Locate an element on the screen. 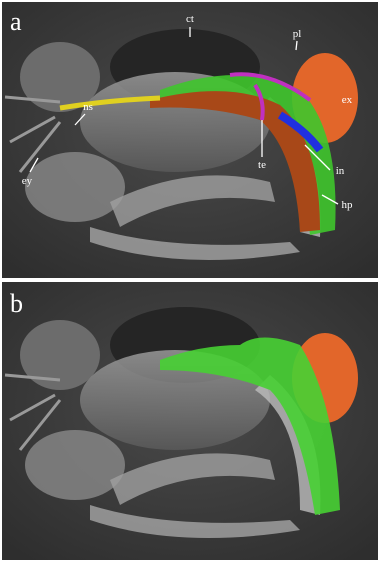  annotation: pl is located at coordinates (297, 34).